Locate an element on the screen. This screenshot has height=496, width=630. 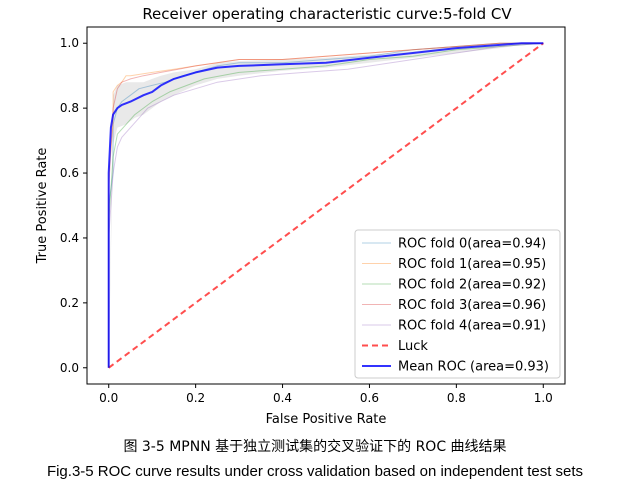
y-axis-label: True Positive Rate is located at coordinates (42, 206).